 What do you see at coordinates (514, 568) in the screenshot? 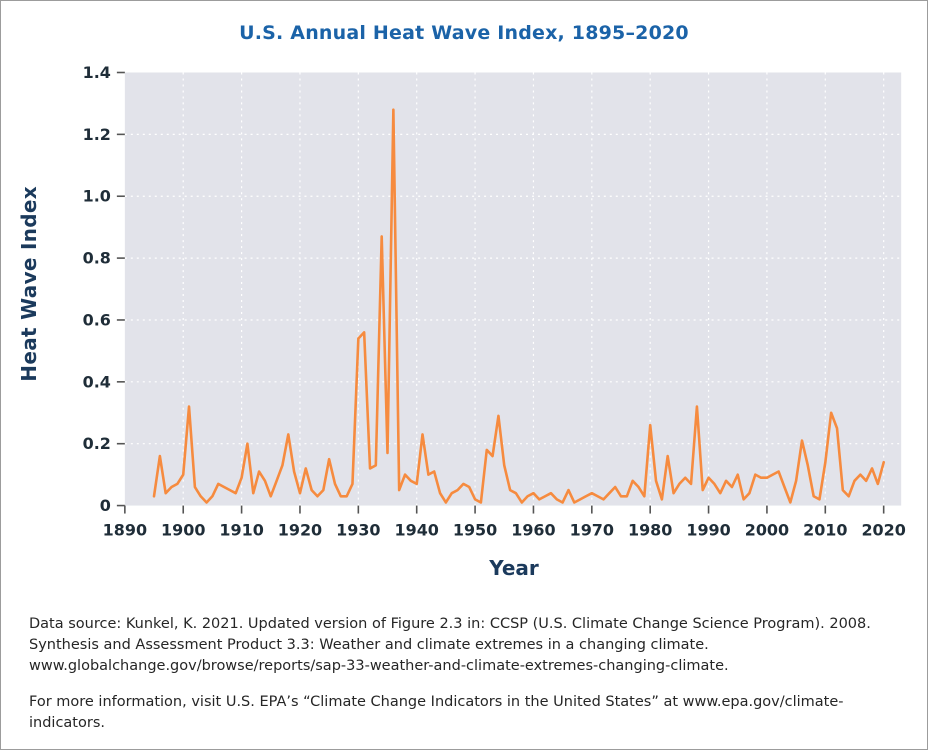
I see `x-axis-label: Year` at bounding box center [514, 568].